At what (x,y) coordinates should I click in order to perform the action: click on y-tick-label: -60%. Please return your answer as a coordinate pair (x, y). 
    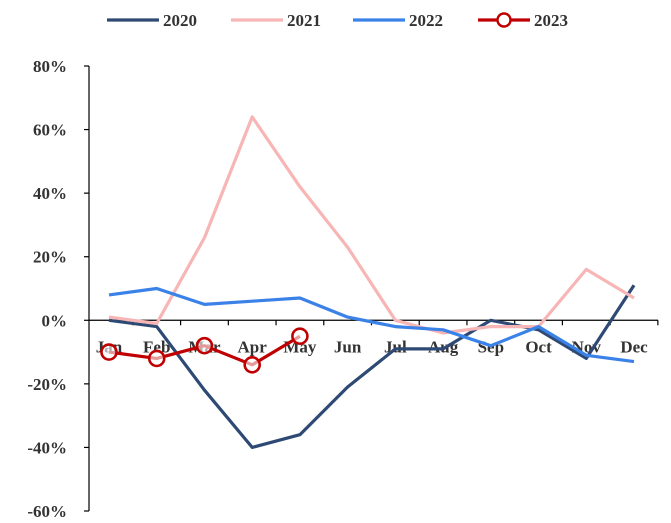
    Looking at the image, I should click on (47, 511).